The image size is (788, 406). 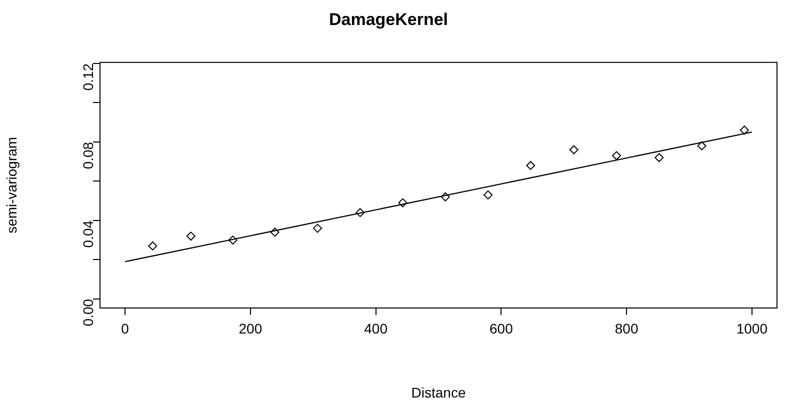 I want to click on x-tick-label: 0, so click(x=125, y=328).